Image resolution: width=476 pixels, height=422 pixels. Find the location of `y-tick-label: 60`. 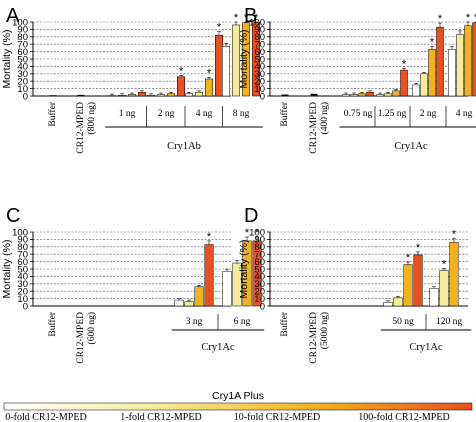

y-tick-label: 60 is located at coordinates (22, 262).